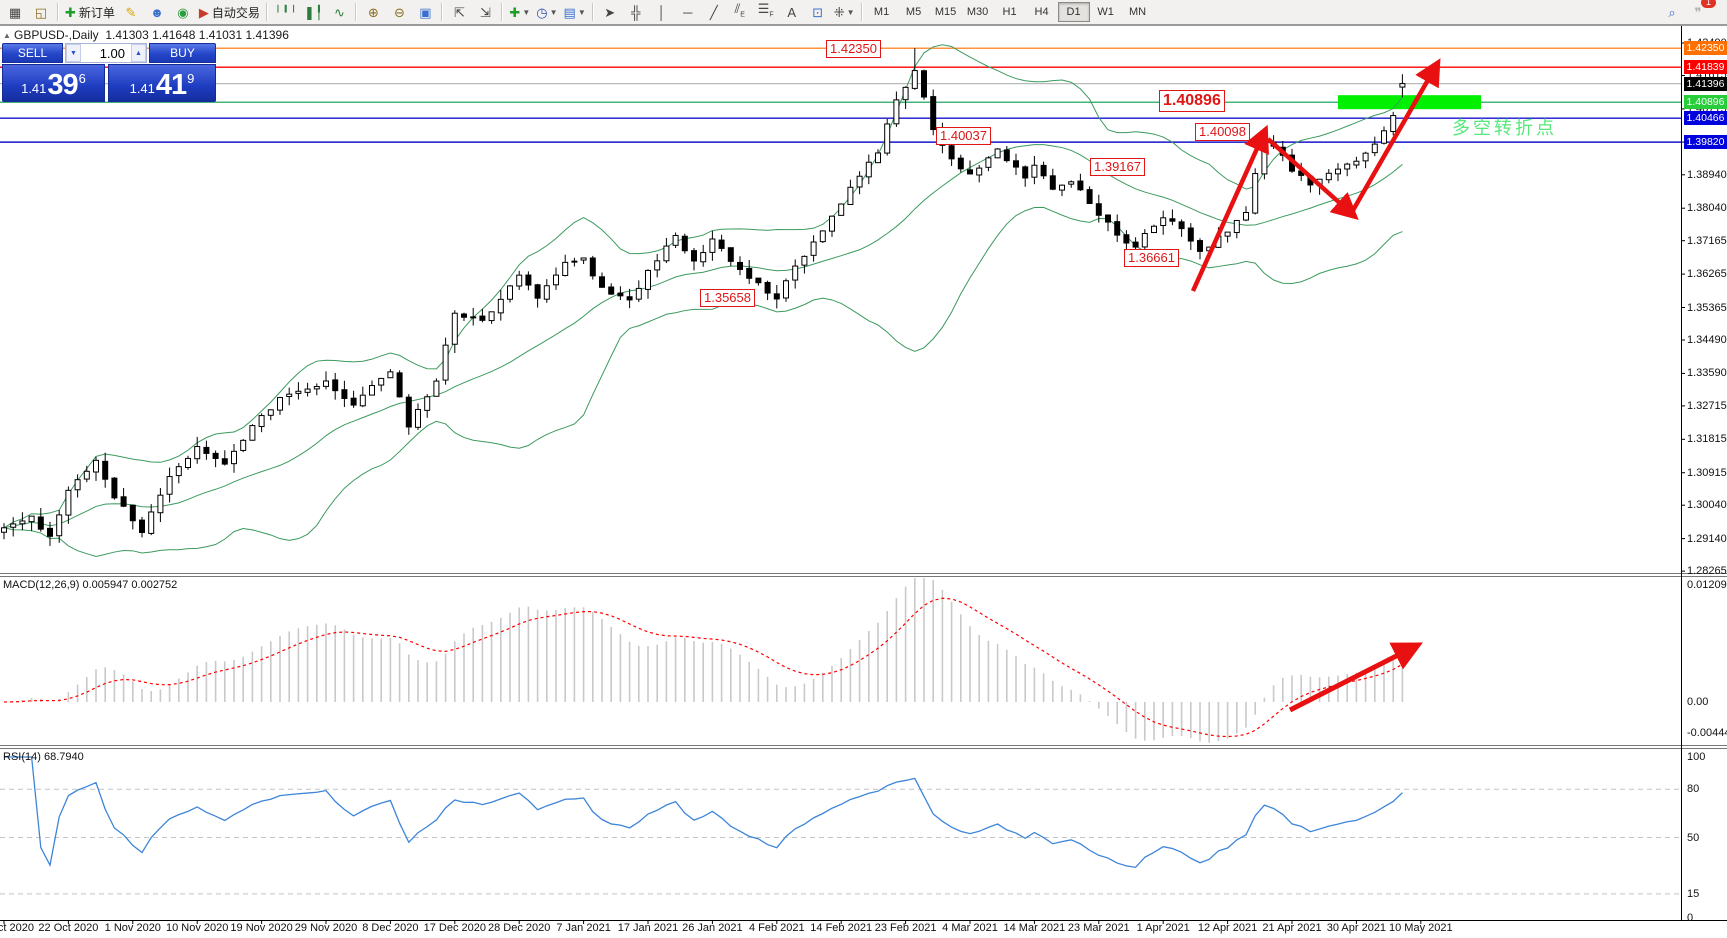  I want to click on date-axis-label: 13 Oct 2020, so click(17, 928).